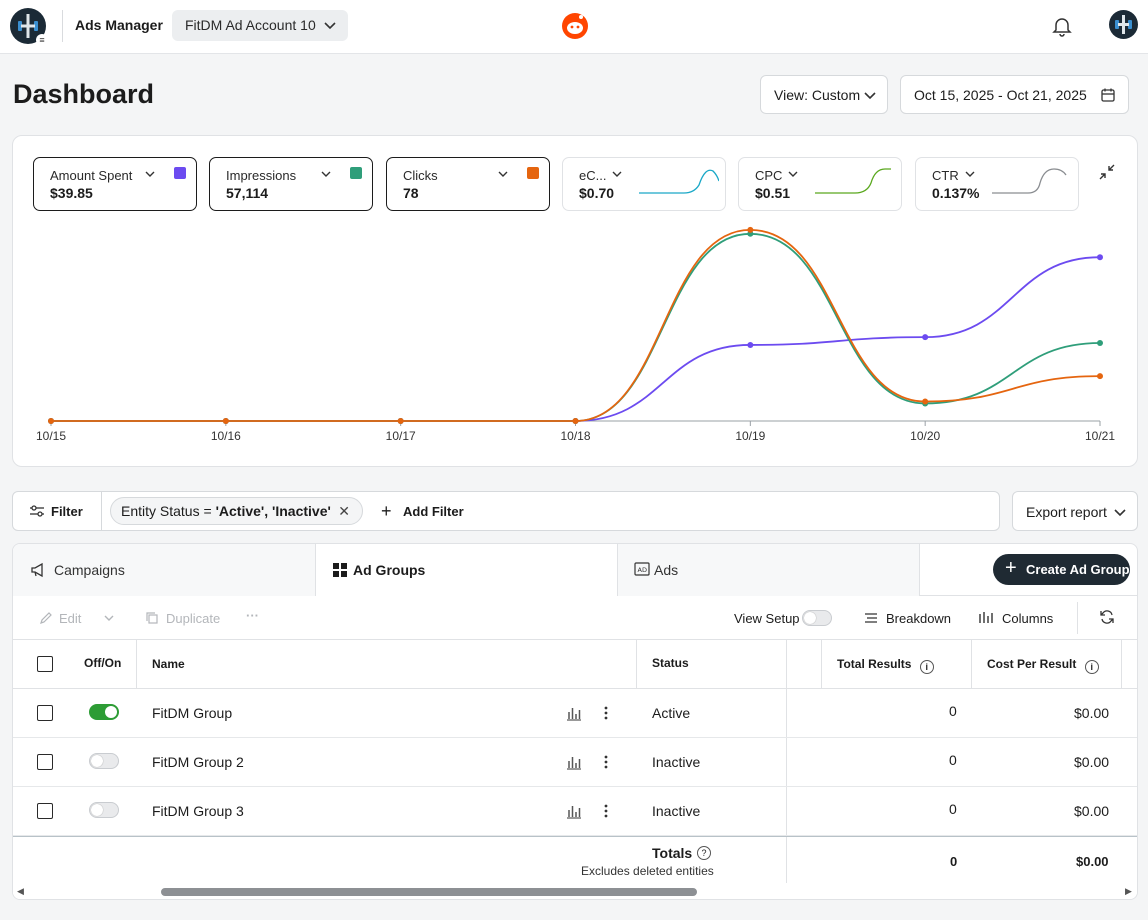 The height and width of the screenshot is (920, 1148). What do you see at coordinates (252, 615) in the screenshot?
I see `more-options-button: ···` at bounding box center [252, 615].